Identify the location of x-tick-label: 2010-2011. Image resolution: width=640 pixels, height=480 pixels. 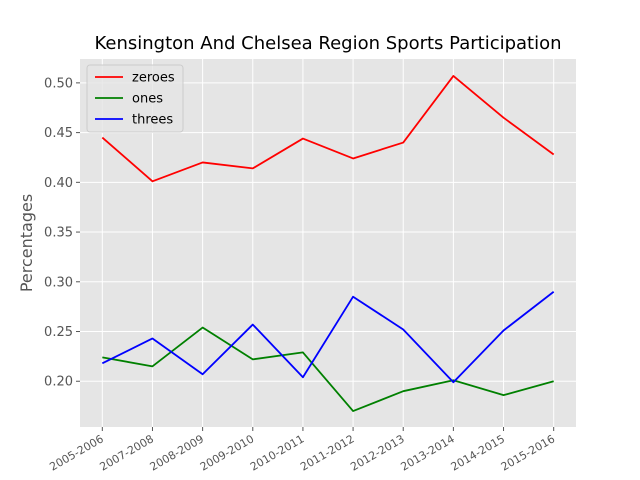
(277, 452).